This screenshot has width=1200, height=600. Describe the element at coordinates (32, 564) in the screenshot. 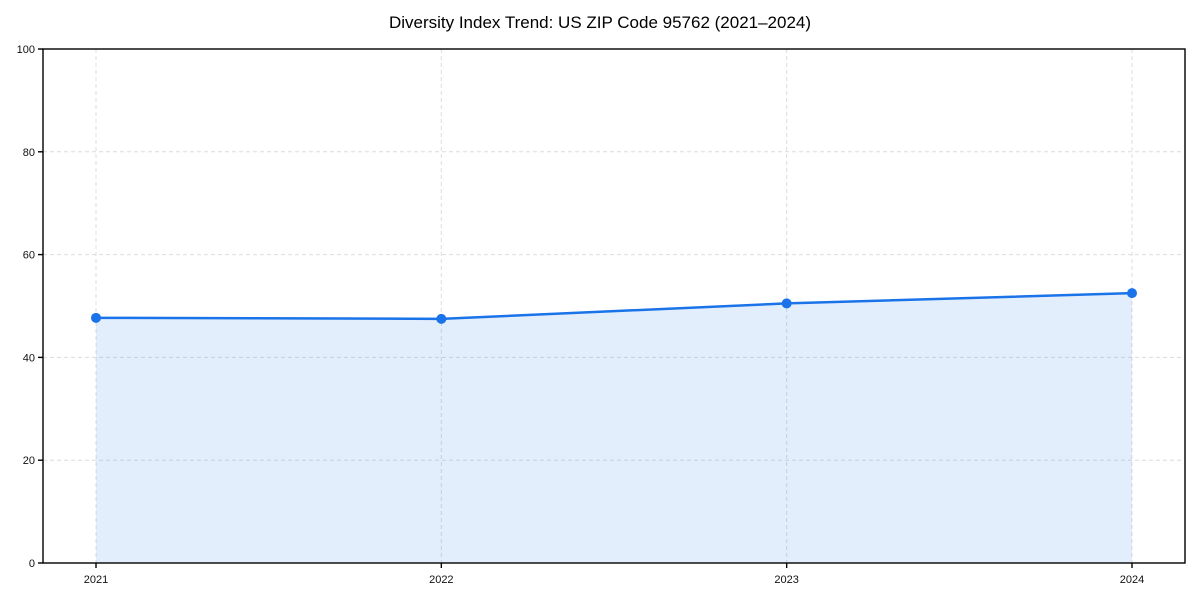

I see `y-tick-label: 0` at that location.